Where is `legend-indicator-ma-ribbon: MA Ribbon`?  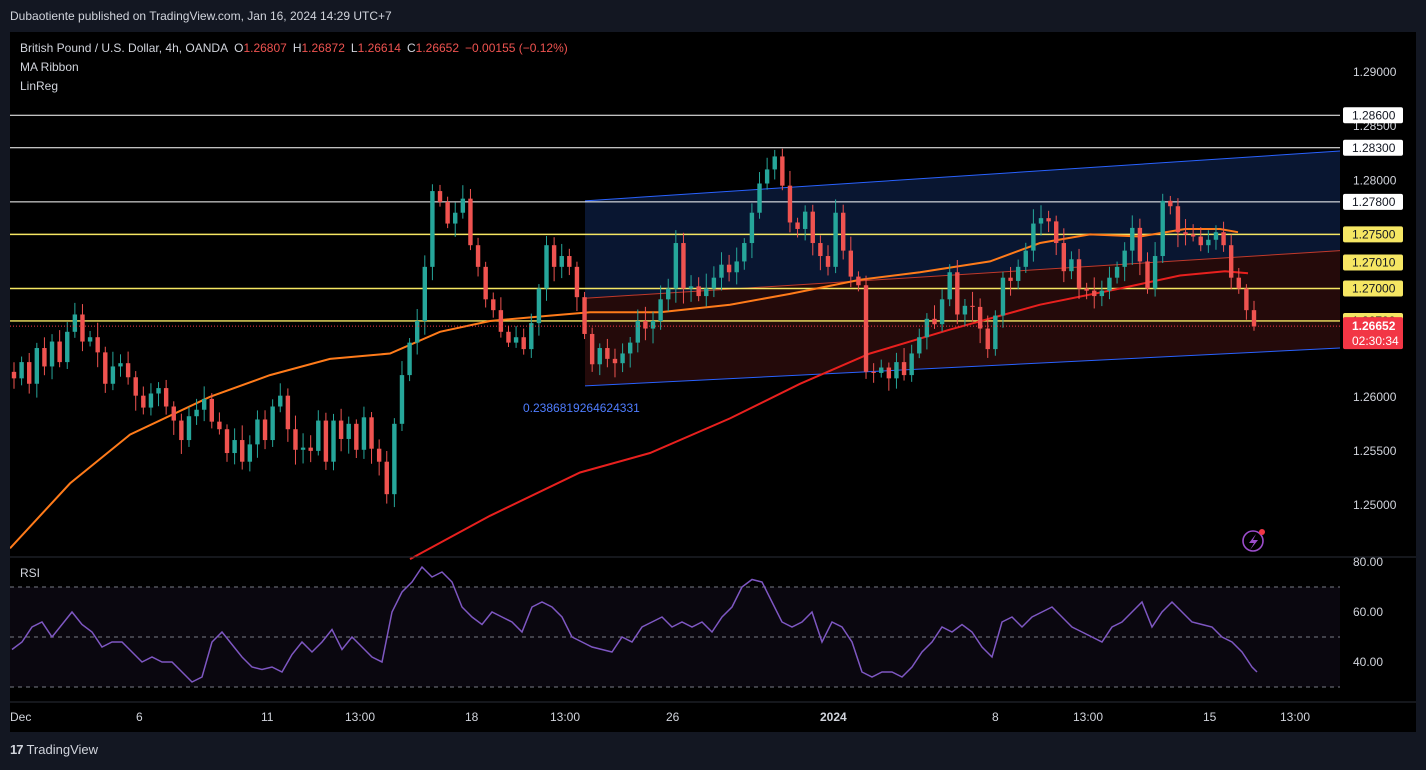
legend-indicator-ma-ribbon: MA Ribbon is located at coordinates (49, 67).